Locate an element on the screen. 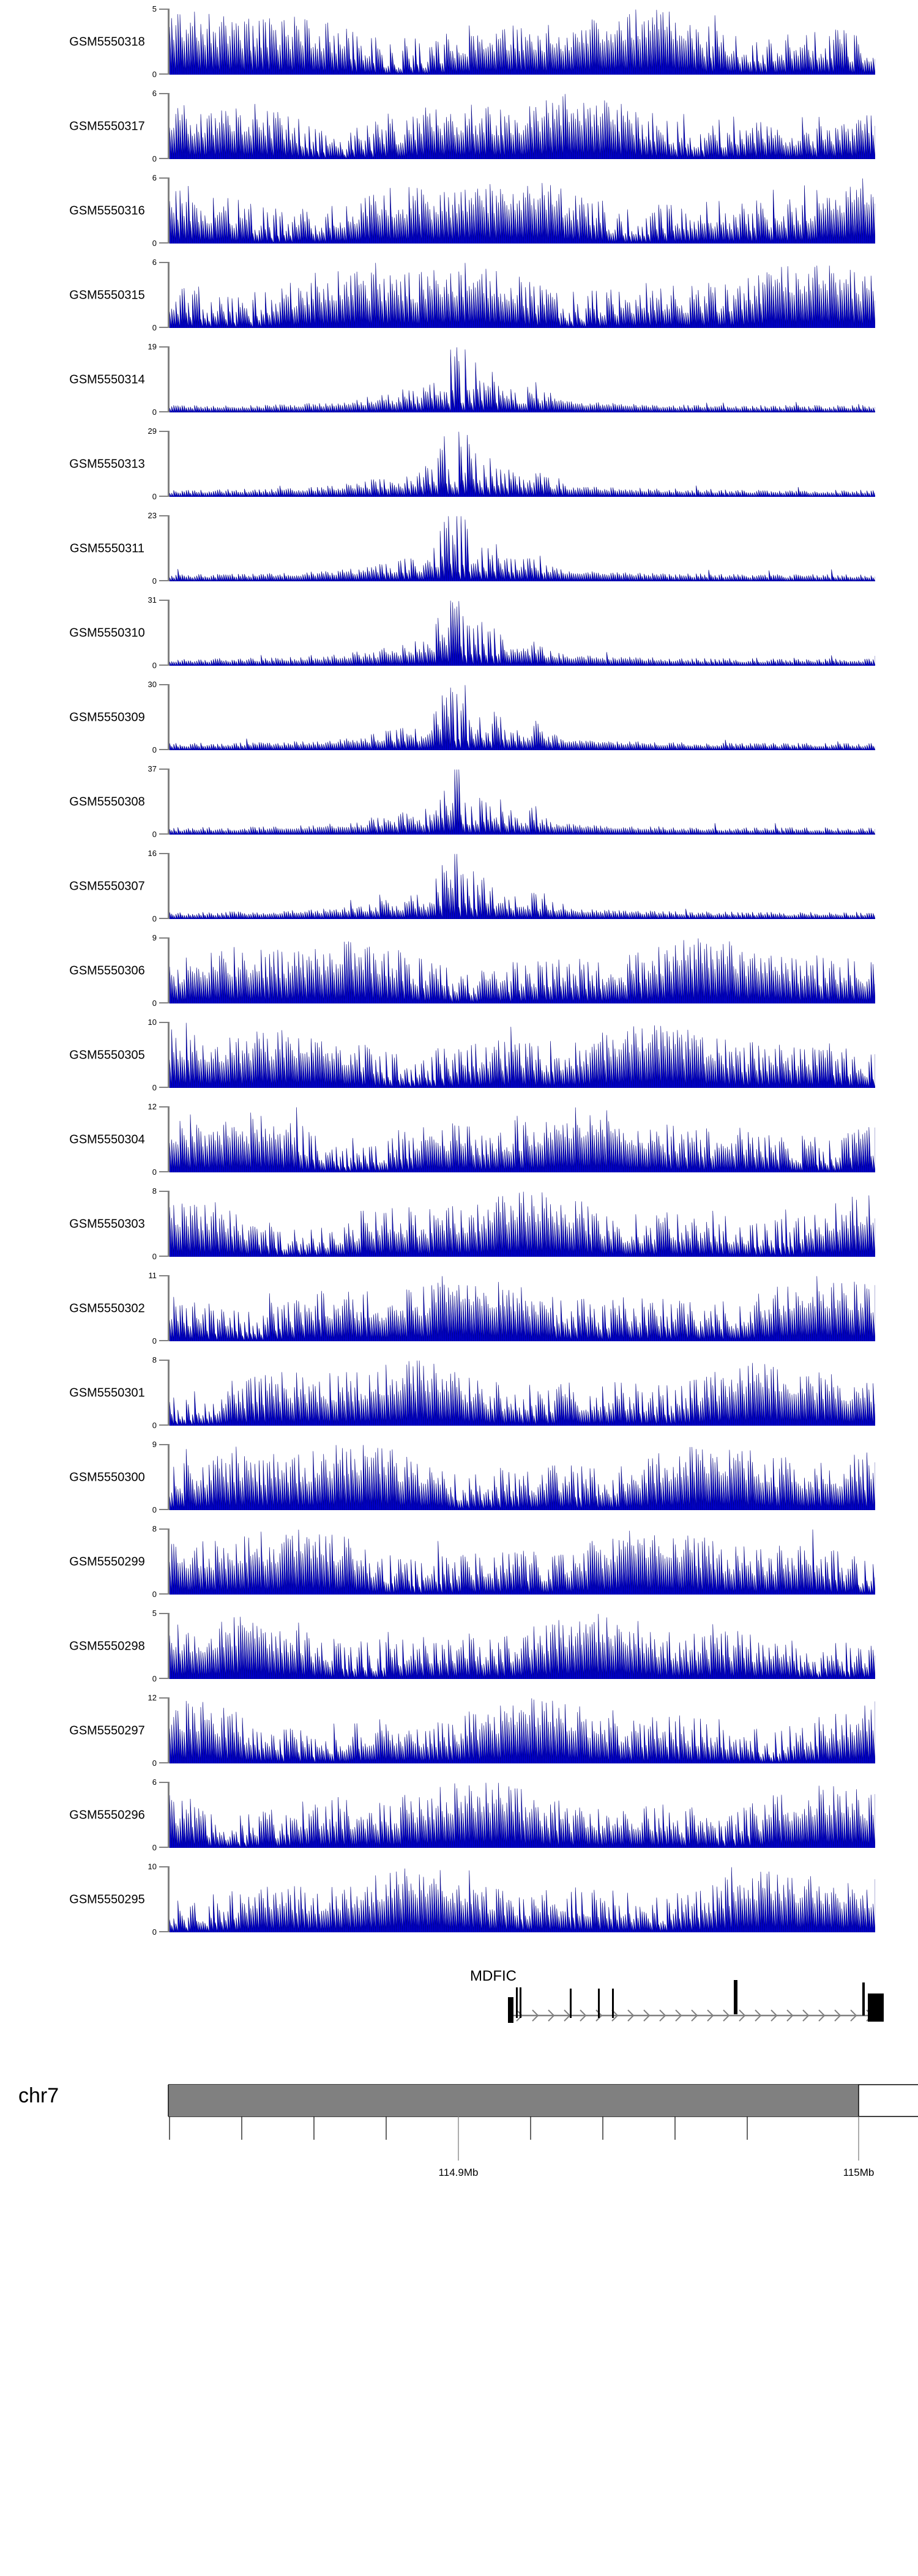 The height and width of the screenshot is (2576, 918). gene-label: MDFIC is located at coordinates (459, 1976).